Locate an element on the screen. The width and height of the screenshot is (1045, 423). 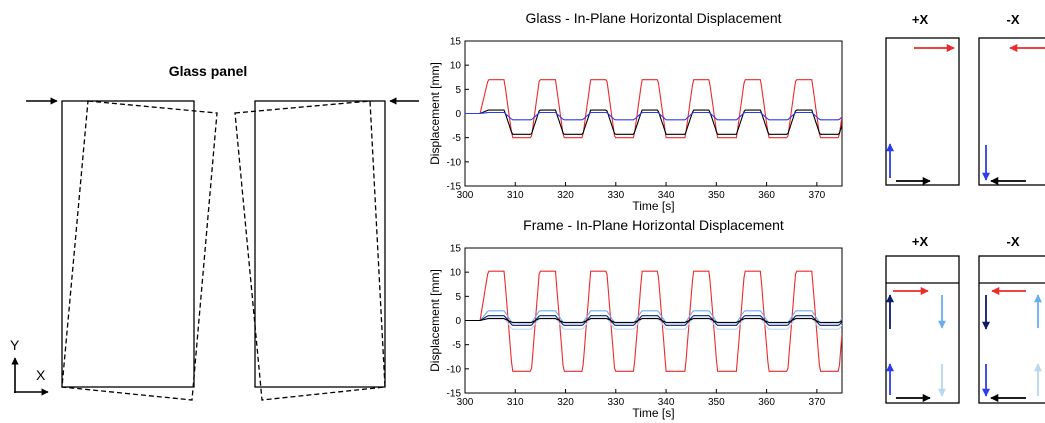
axis-x-label: X is located at coordinates (41, 375).